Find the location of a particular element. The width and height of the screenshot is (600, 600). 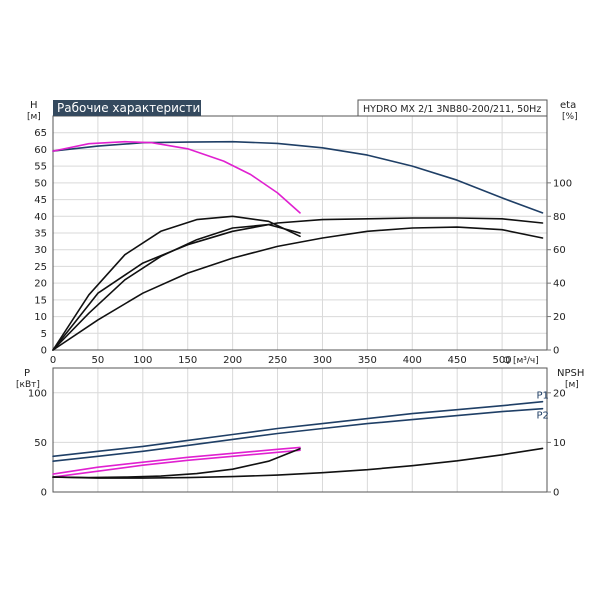

y-tick-label-npsh: 20 is located at coordinates (559, 393).